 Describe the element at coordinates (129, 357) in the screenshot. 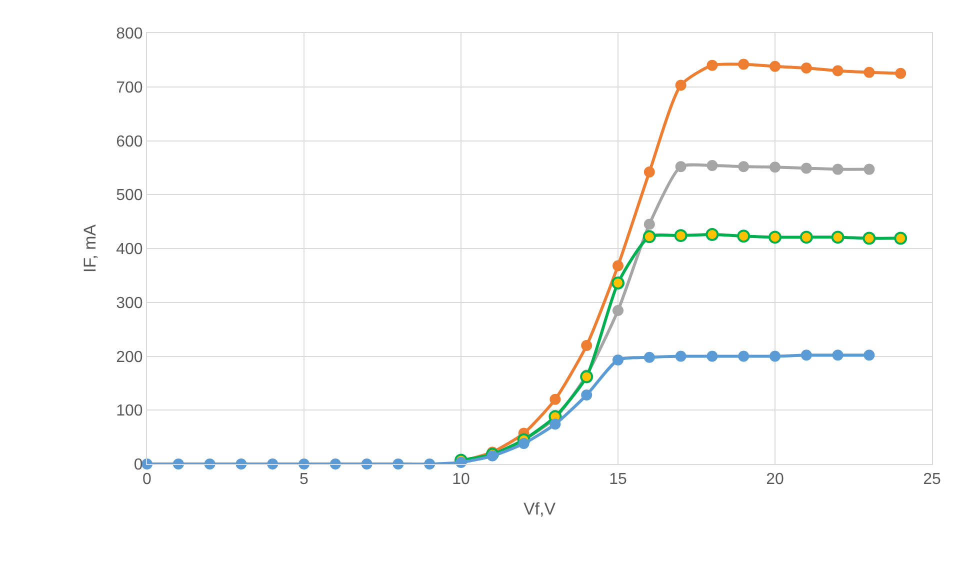

I see `y-tick-label: 200` at that location.